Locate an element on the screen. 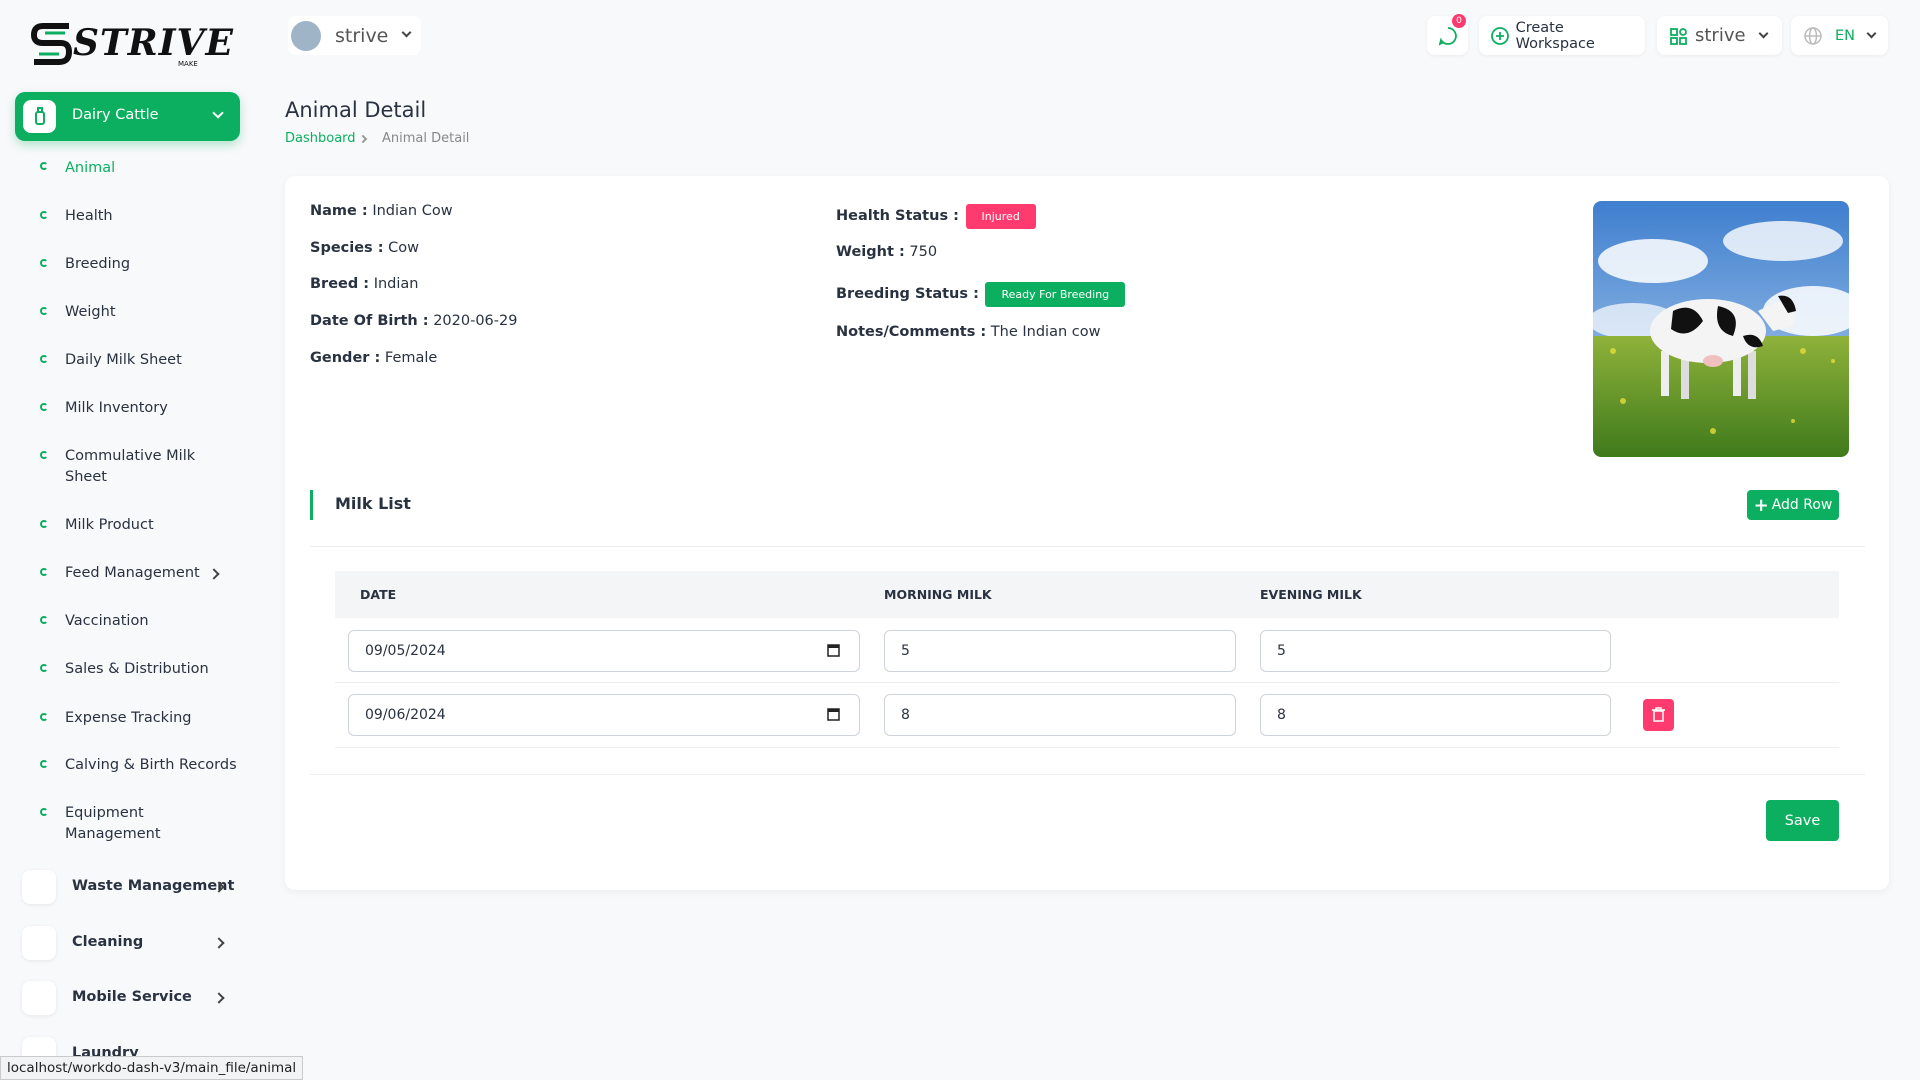 This screenshot has width=1920, height=1080. page-title: Animal Detail is located at coordinates (356, 110).